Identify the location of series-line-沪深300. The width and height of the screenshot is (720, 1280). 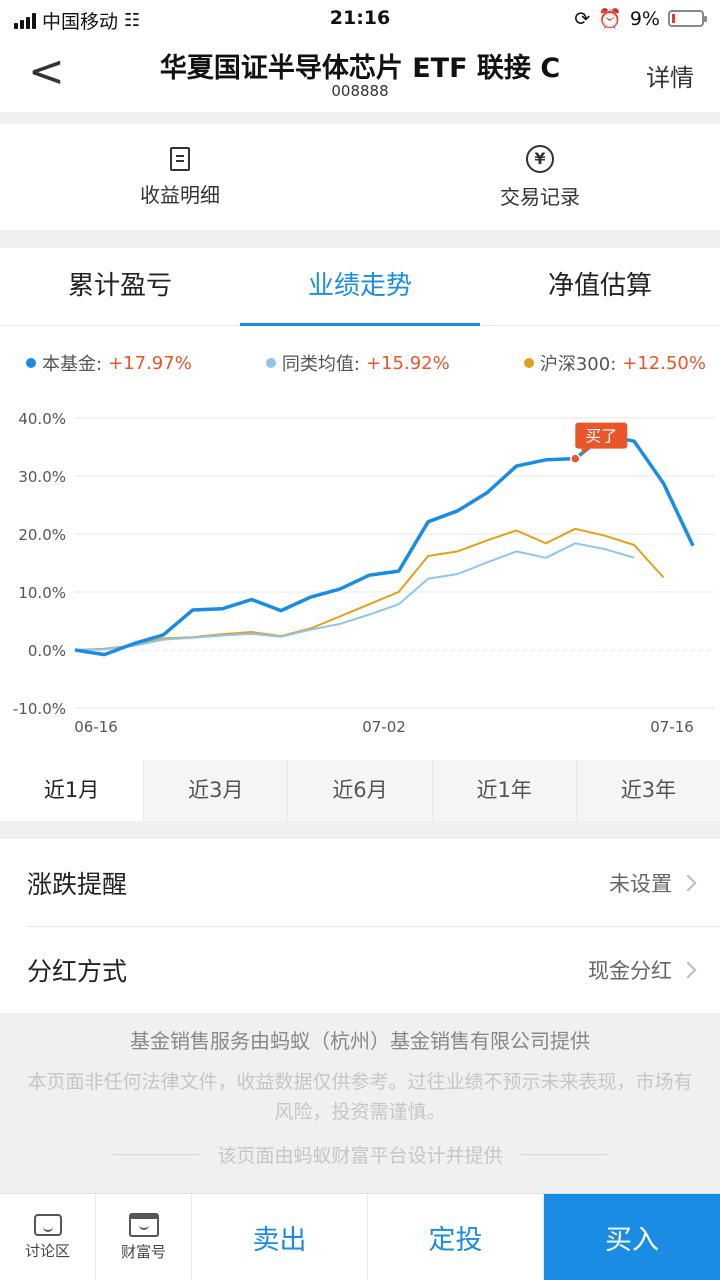
(369, 589).